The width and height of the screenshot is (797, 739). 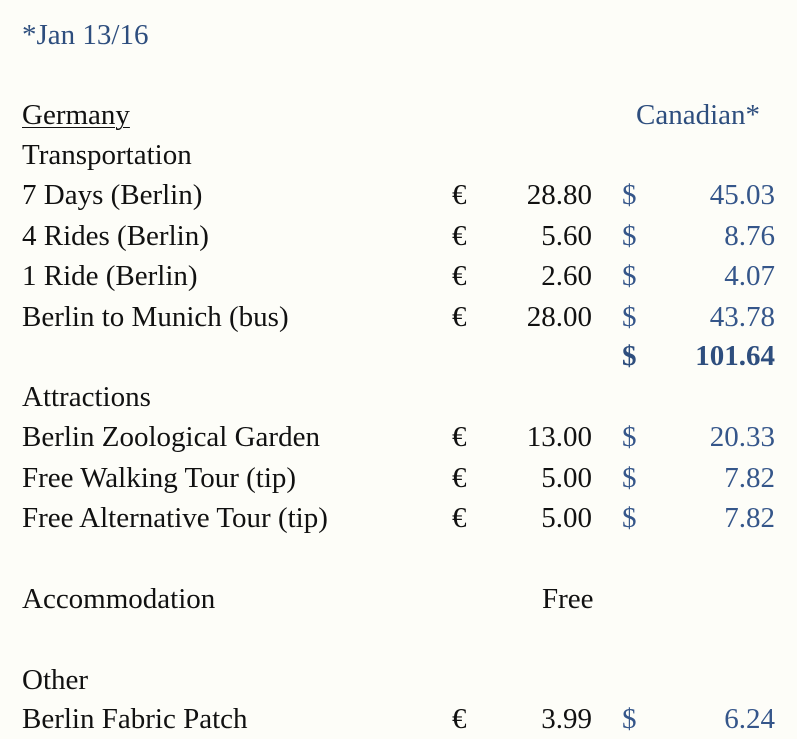 I want to click on header-row: Germany Canadian*, so click(x=398, y=115).